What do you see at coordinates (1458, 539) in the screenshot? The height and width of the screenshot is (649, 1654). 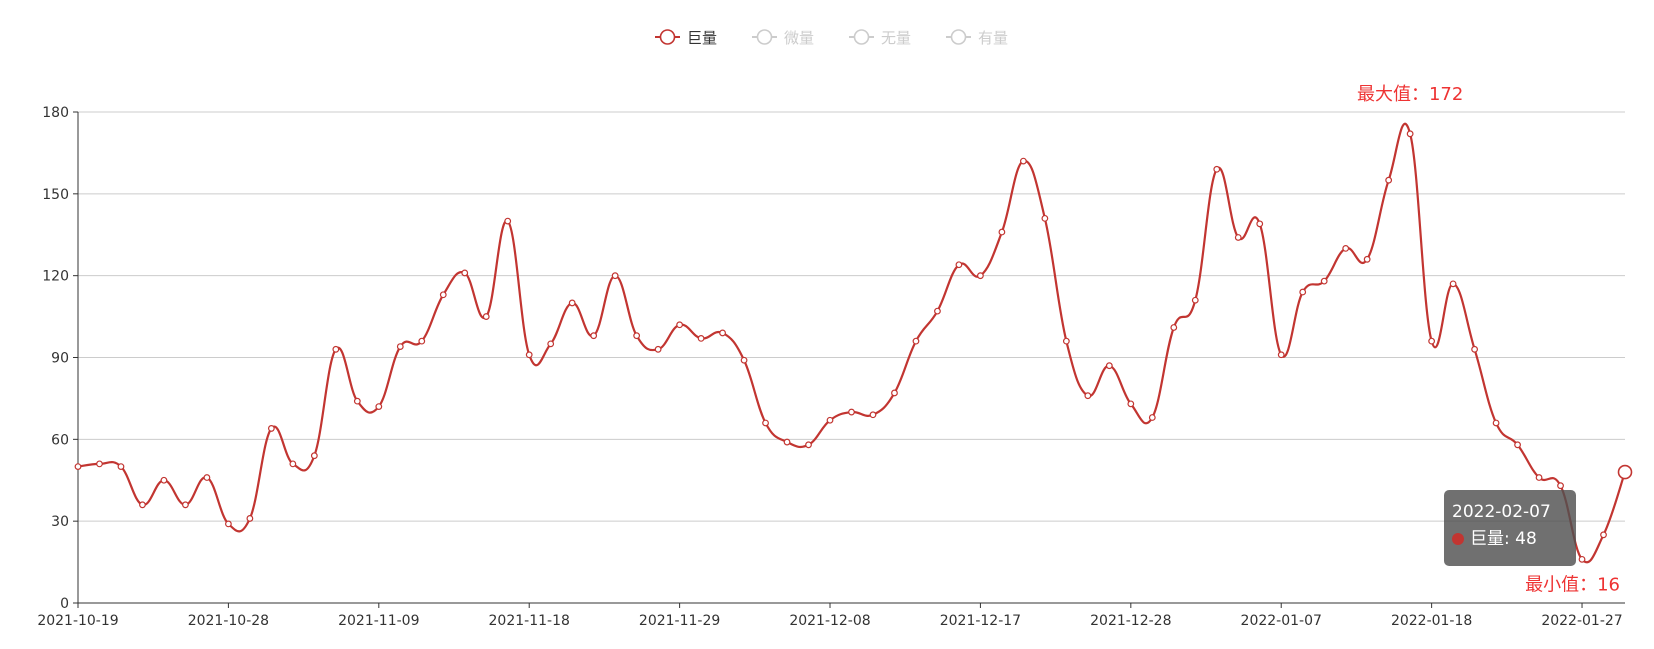 I see `tooltip-series-dot` at bounding box center [1458, 539].